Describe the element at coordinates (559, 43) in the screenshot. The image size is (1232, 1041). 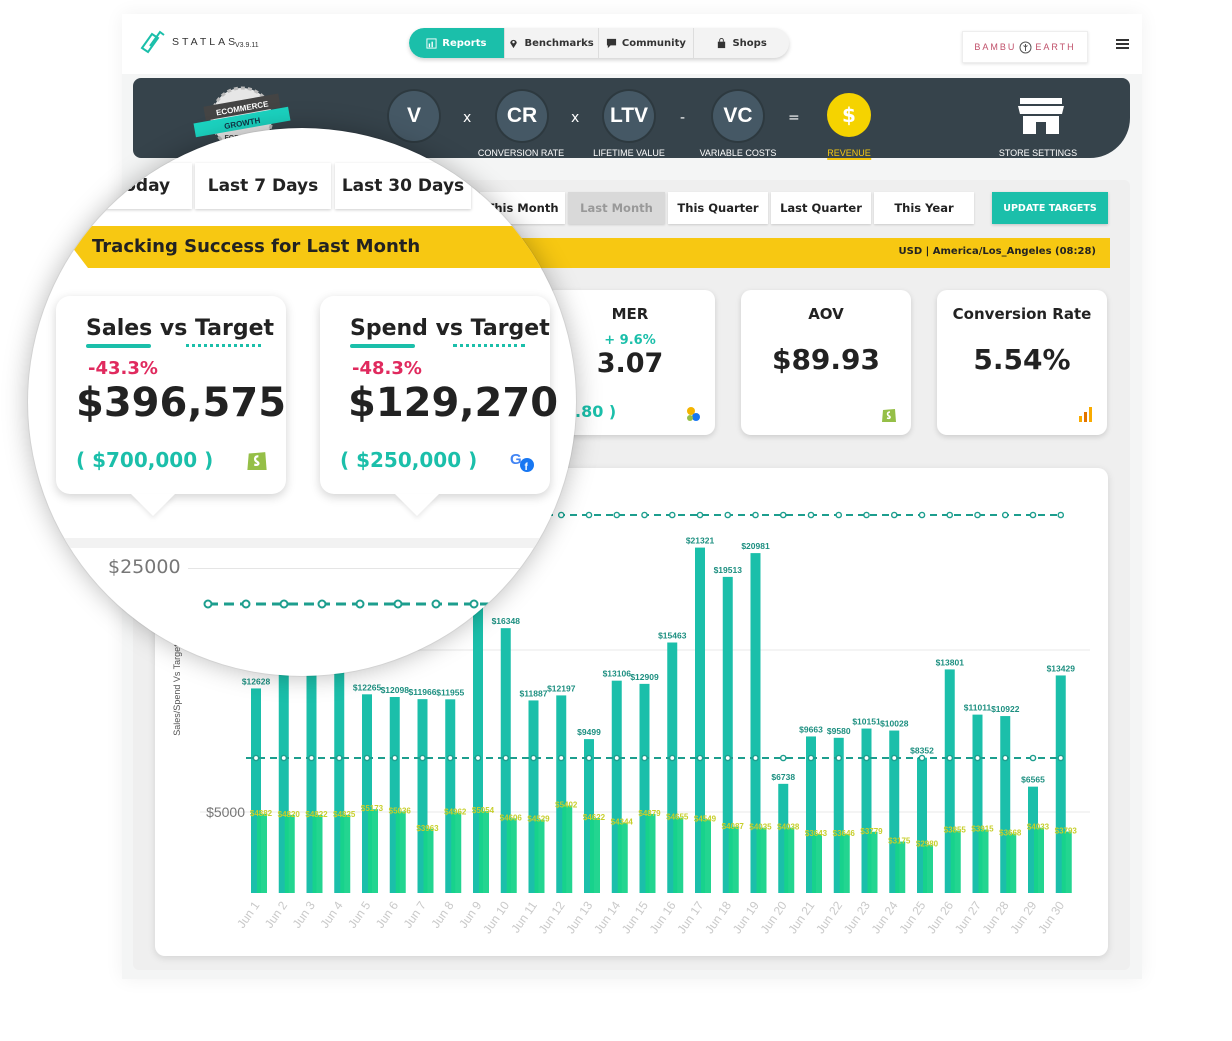
I see `nav-label: Benchmarks` at that location.